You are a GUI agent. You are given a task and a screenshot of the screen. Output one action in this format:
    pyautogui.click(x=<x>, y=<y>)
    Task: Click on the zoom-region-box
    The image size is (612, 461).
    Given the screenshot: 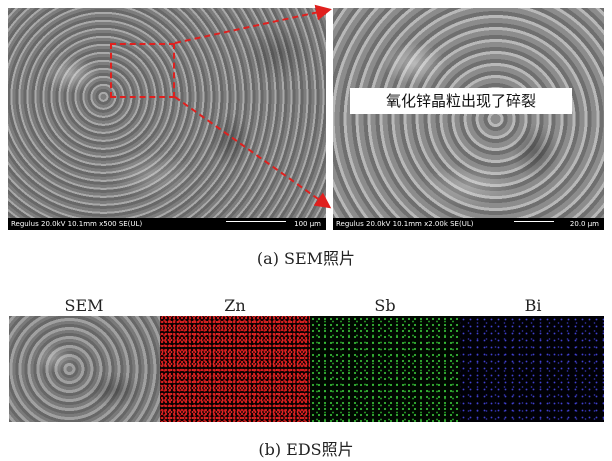 What is the action you would take?
    pyautogui.click(x=142, y=70)
    